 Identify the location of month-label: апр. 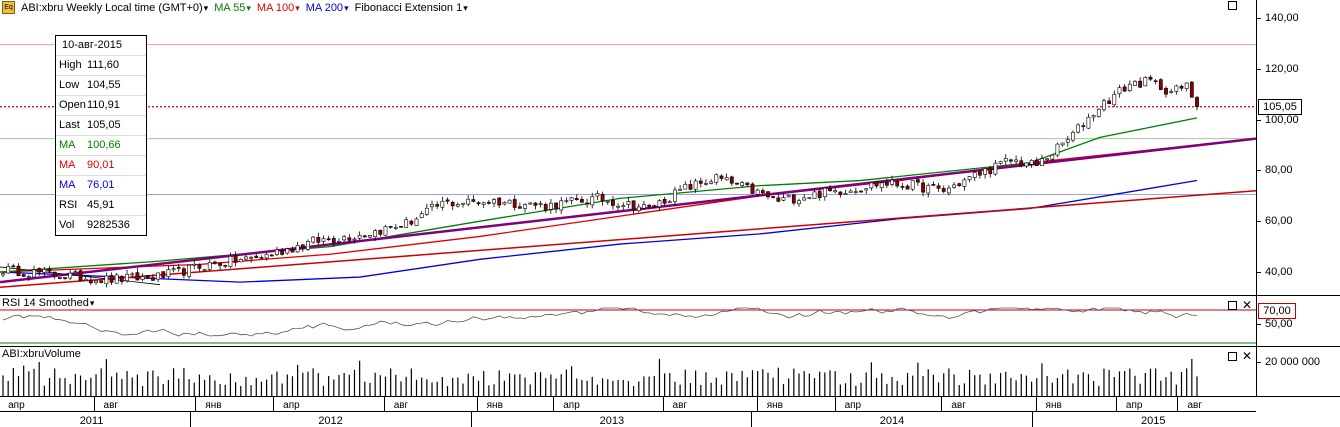
(291, 405).